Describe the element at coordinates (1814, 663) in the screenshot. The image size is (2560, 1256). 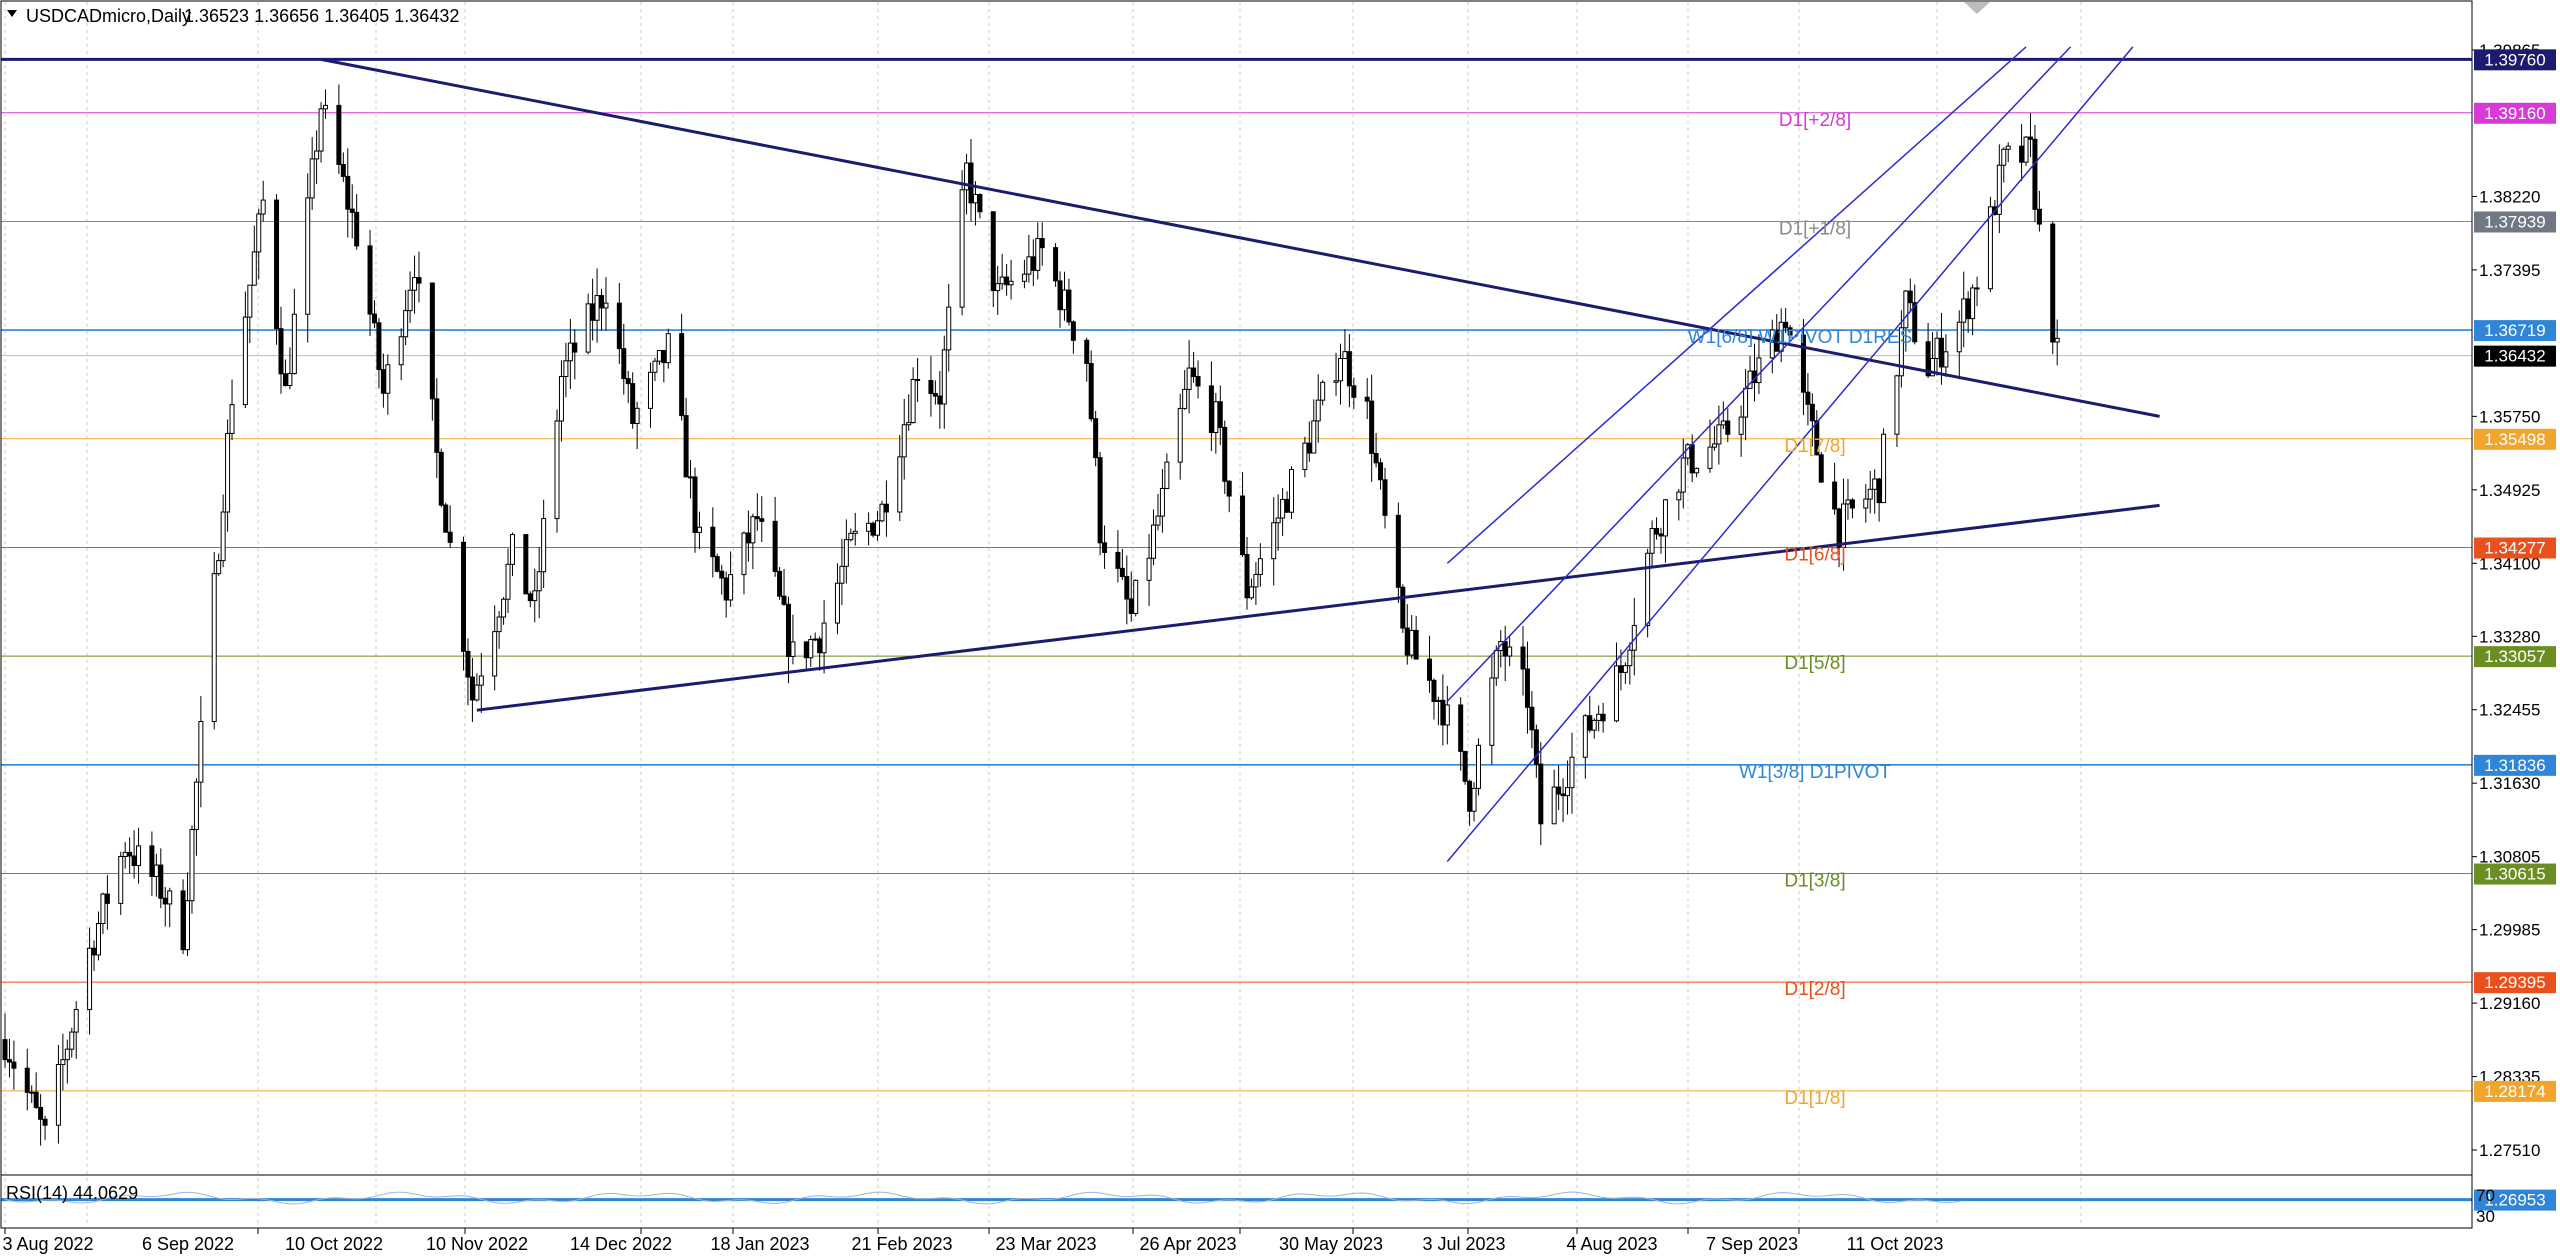
I see `murrey-level-label: D1[5/8]` at that location.